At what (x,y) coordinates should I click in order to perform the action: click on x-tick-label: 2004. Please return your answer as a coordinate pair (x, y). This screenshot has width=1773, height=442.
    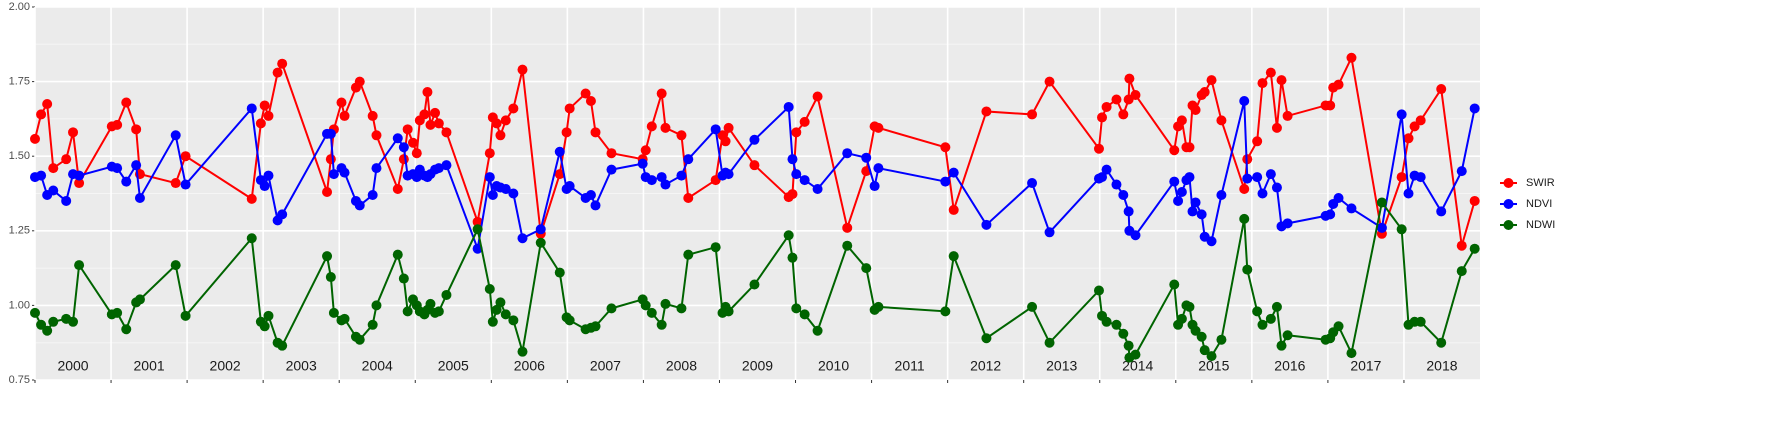
    Looking at the image, I should click on (377, 366).